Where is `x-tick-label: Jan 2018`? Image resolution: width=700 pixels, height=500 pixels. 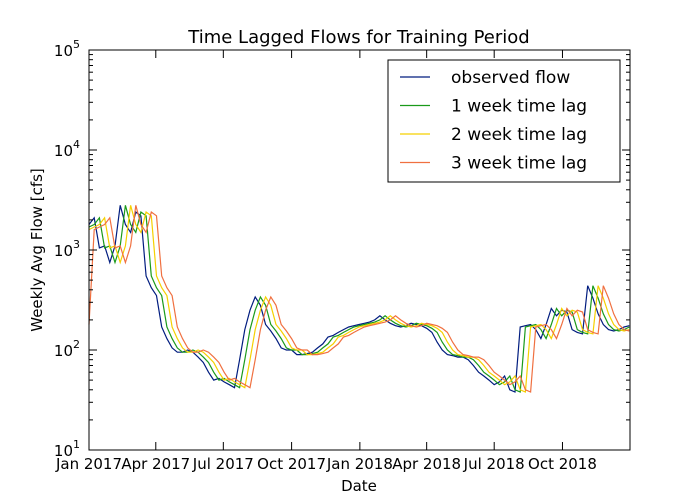
x-tick-label: Jan 2018 is located at coordinates (359, 464).